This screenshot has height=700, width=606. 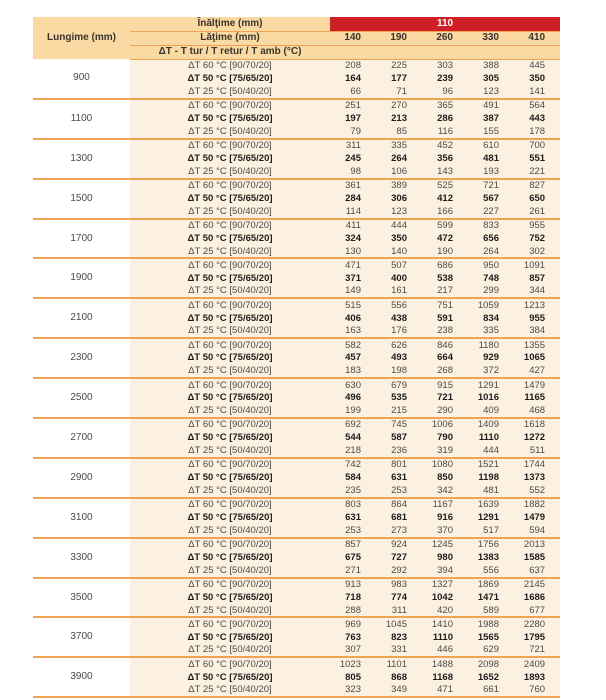 What do you see at coordinates (353, 372) in the screenshot?
I see `value-cell: 183` at bounding box center [353, 372].